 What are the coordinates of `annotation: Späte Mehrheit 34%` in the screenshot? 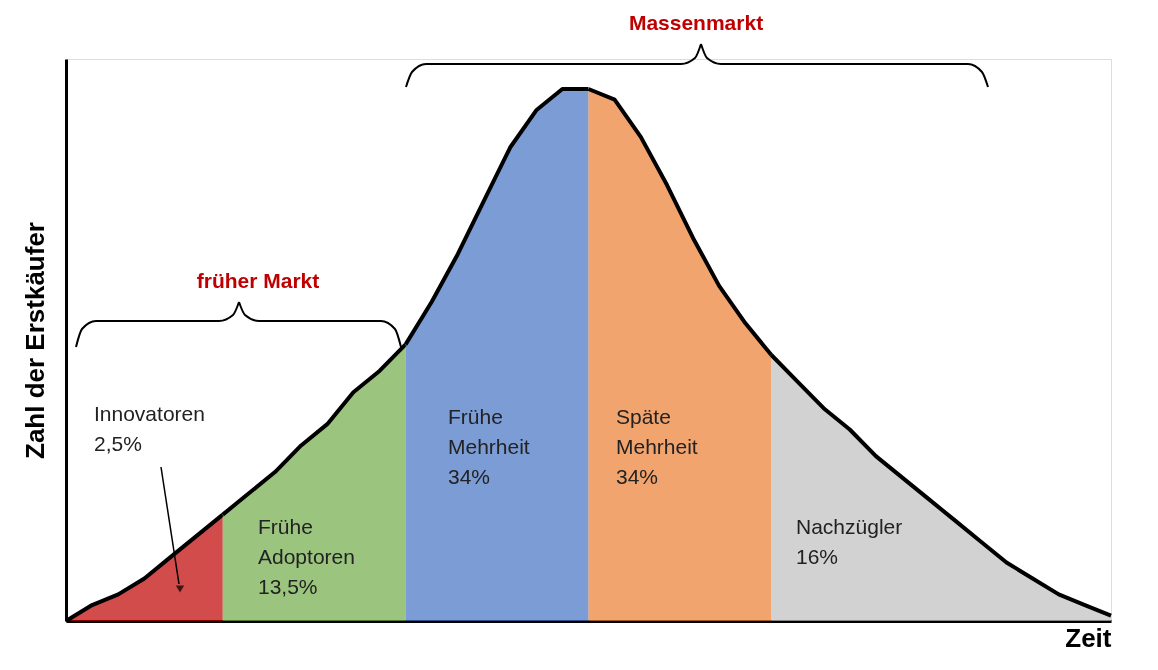 It's located at (657, 446).